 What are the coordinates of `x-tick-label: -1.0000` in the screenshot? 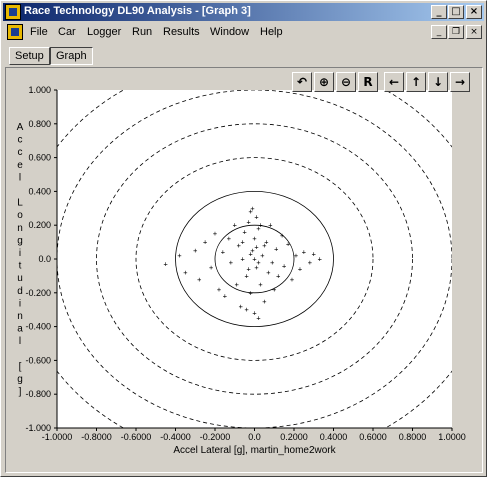 It's located at (57, 437).